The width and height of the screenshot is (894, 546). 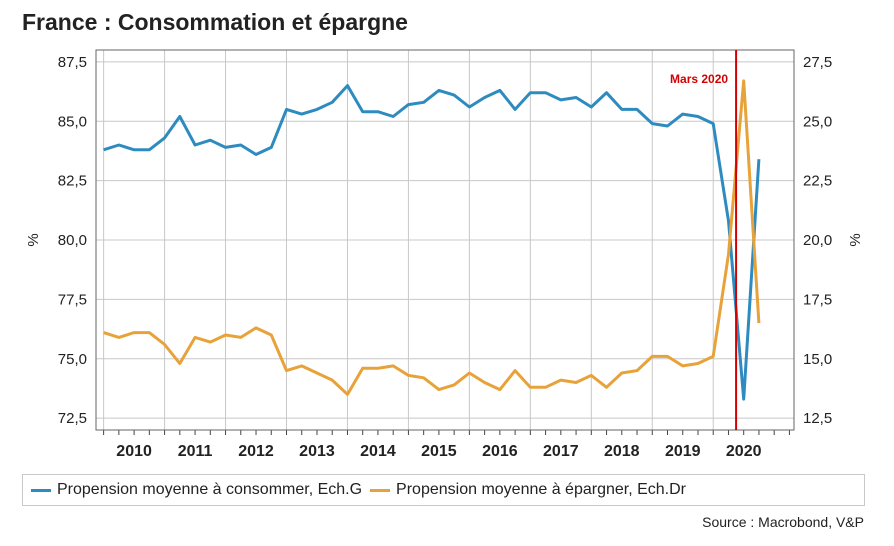 What do you see at coordinates (561, 451) in the screenshot?
I see `x-tick-label: 2017` at bounding box center [561, 451].